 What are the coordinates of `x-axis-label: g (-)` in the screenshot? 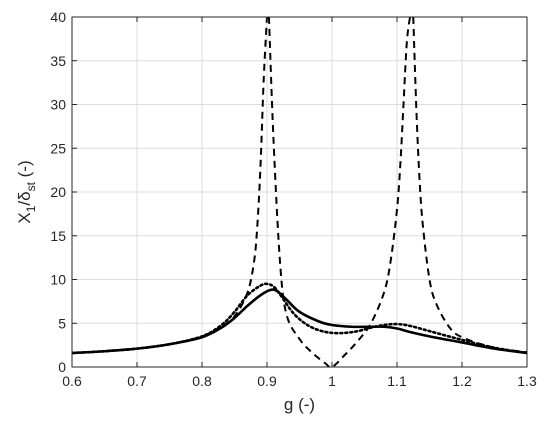 It's located at (299, 404).